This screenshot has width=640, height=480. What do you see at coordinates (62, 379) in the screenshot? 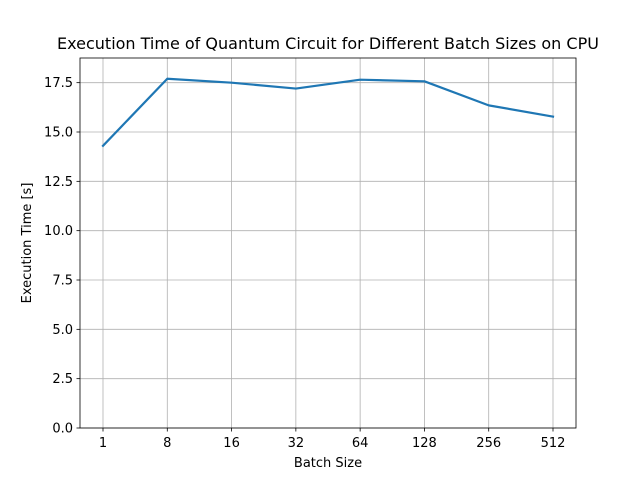
I see `y-tick-label: 2.5` at bounding box center [62, 379].